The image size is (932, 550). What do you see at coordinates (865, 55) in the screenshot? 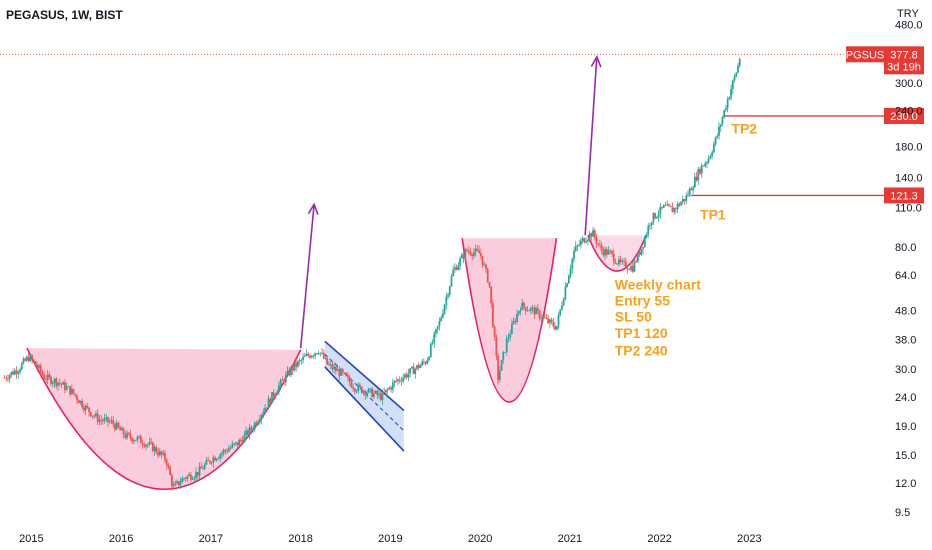
I see `price-symbol-label: PGSUS` at bounding box center [865, 55].